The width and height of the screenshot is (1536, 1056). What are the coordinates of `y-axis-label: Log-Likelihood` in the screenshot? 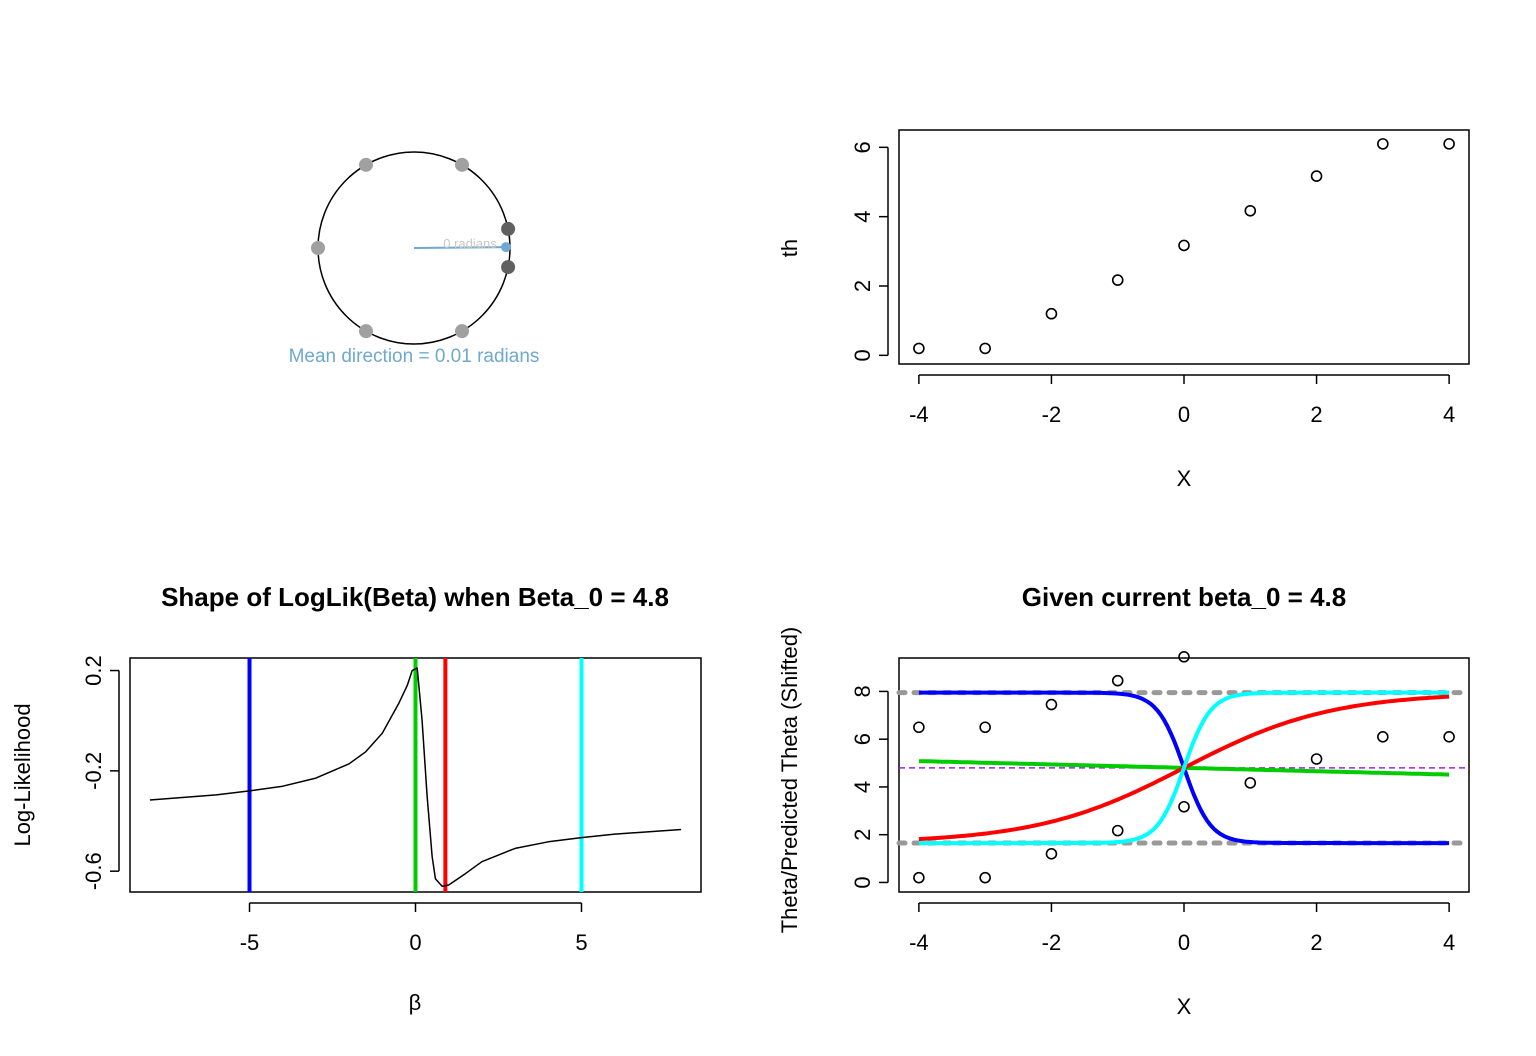 It's located at (22, 774).